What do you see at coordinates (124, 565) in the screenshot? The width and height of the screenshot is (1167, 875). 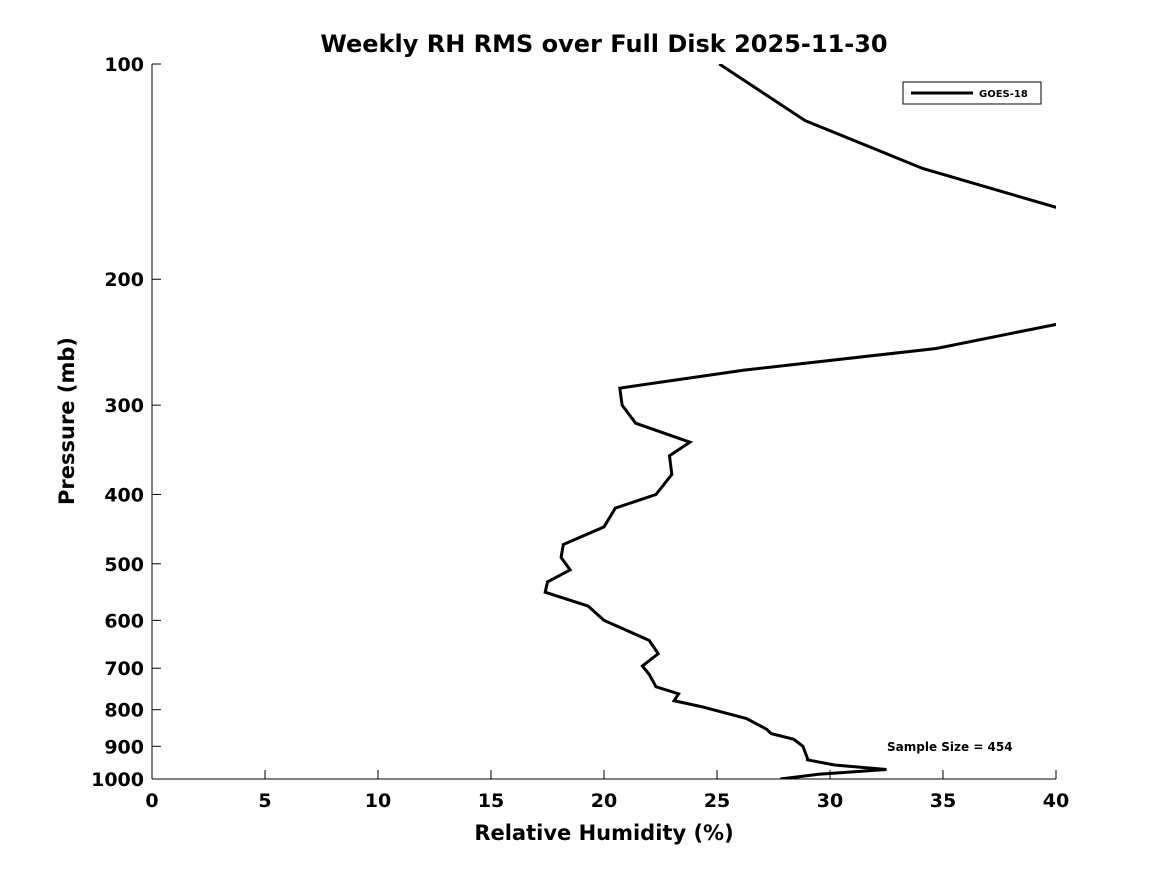 I see `y-tick-label: 500` at bounding box center [124, 565].